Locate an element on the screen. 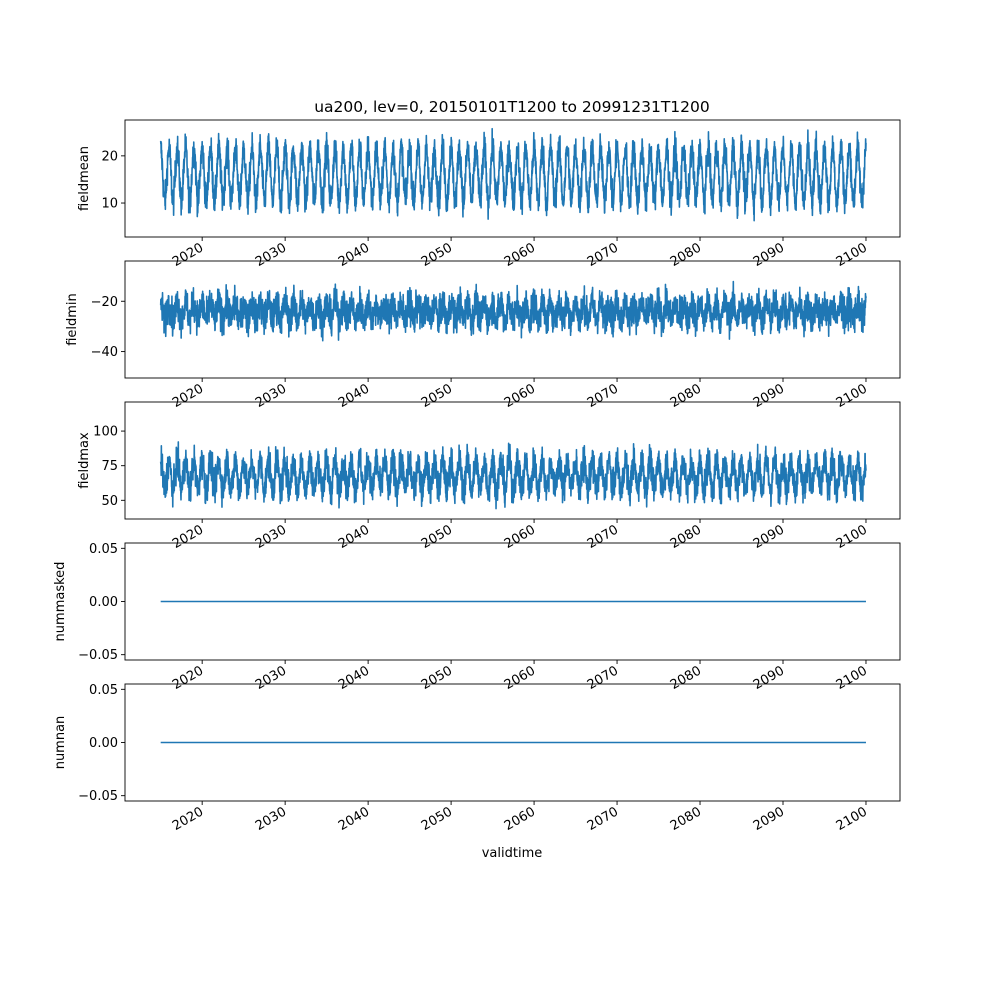  y-axis-label-nummasked: nummasked is located at coordinates (60, 602).